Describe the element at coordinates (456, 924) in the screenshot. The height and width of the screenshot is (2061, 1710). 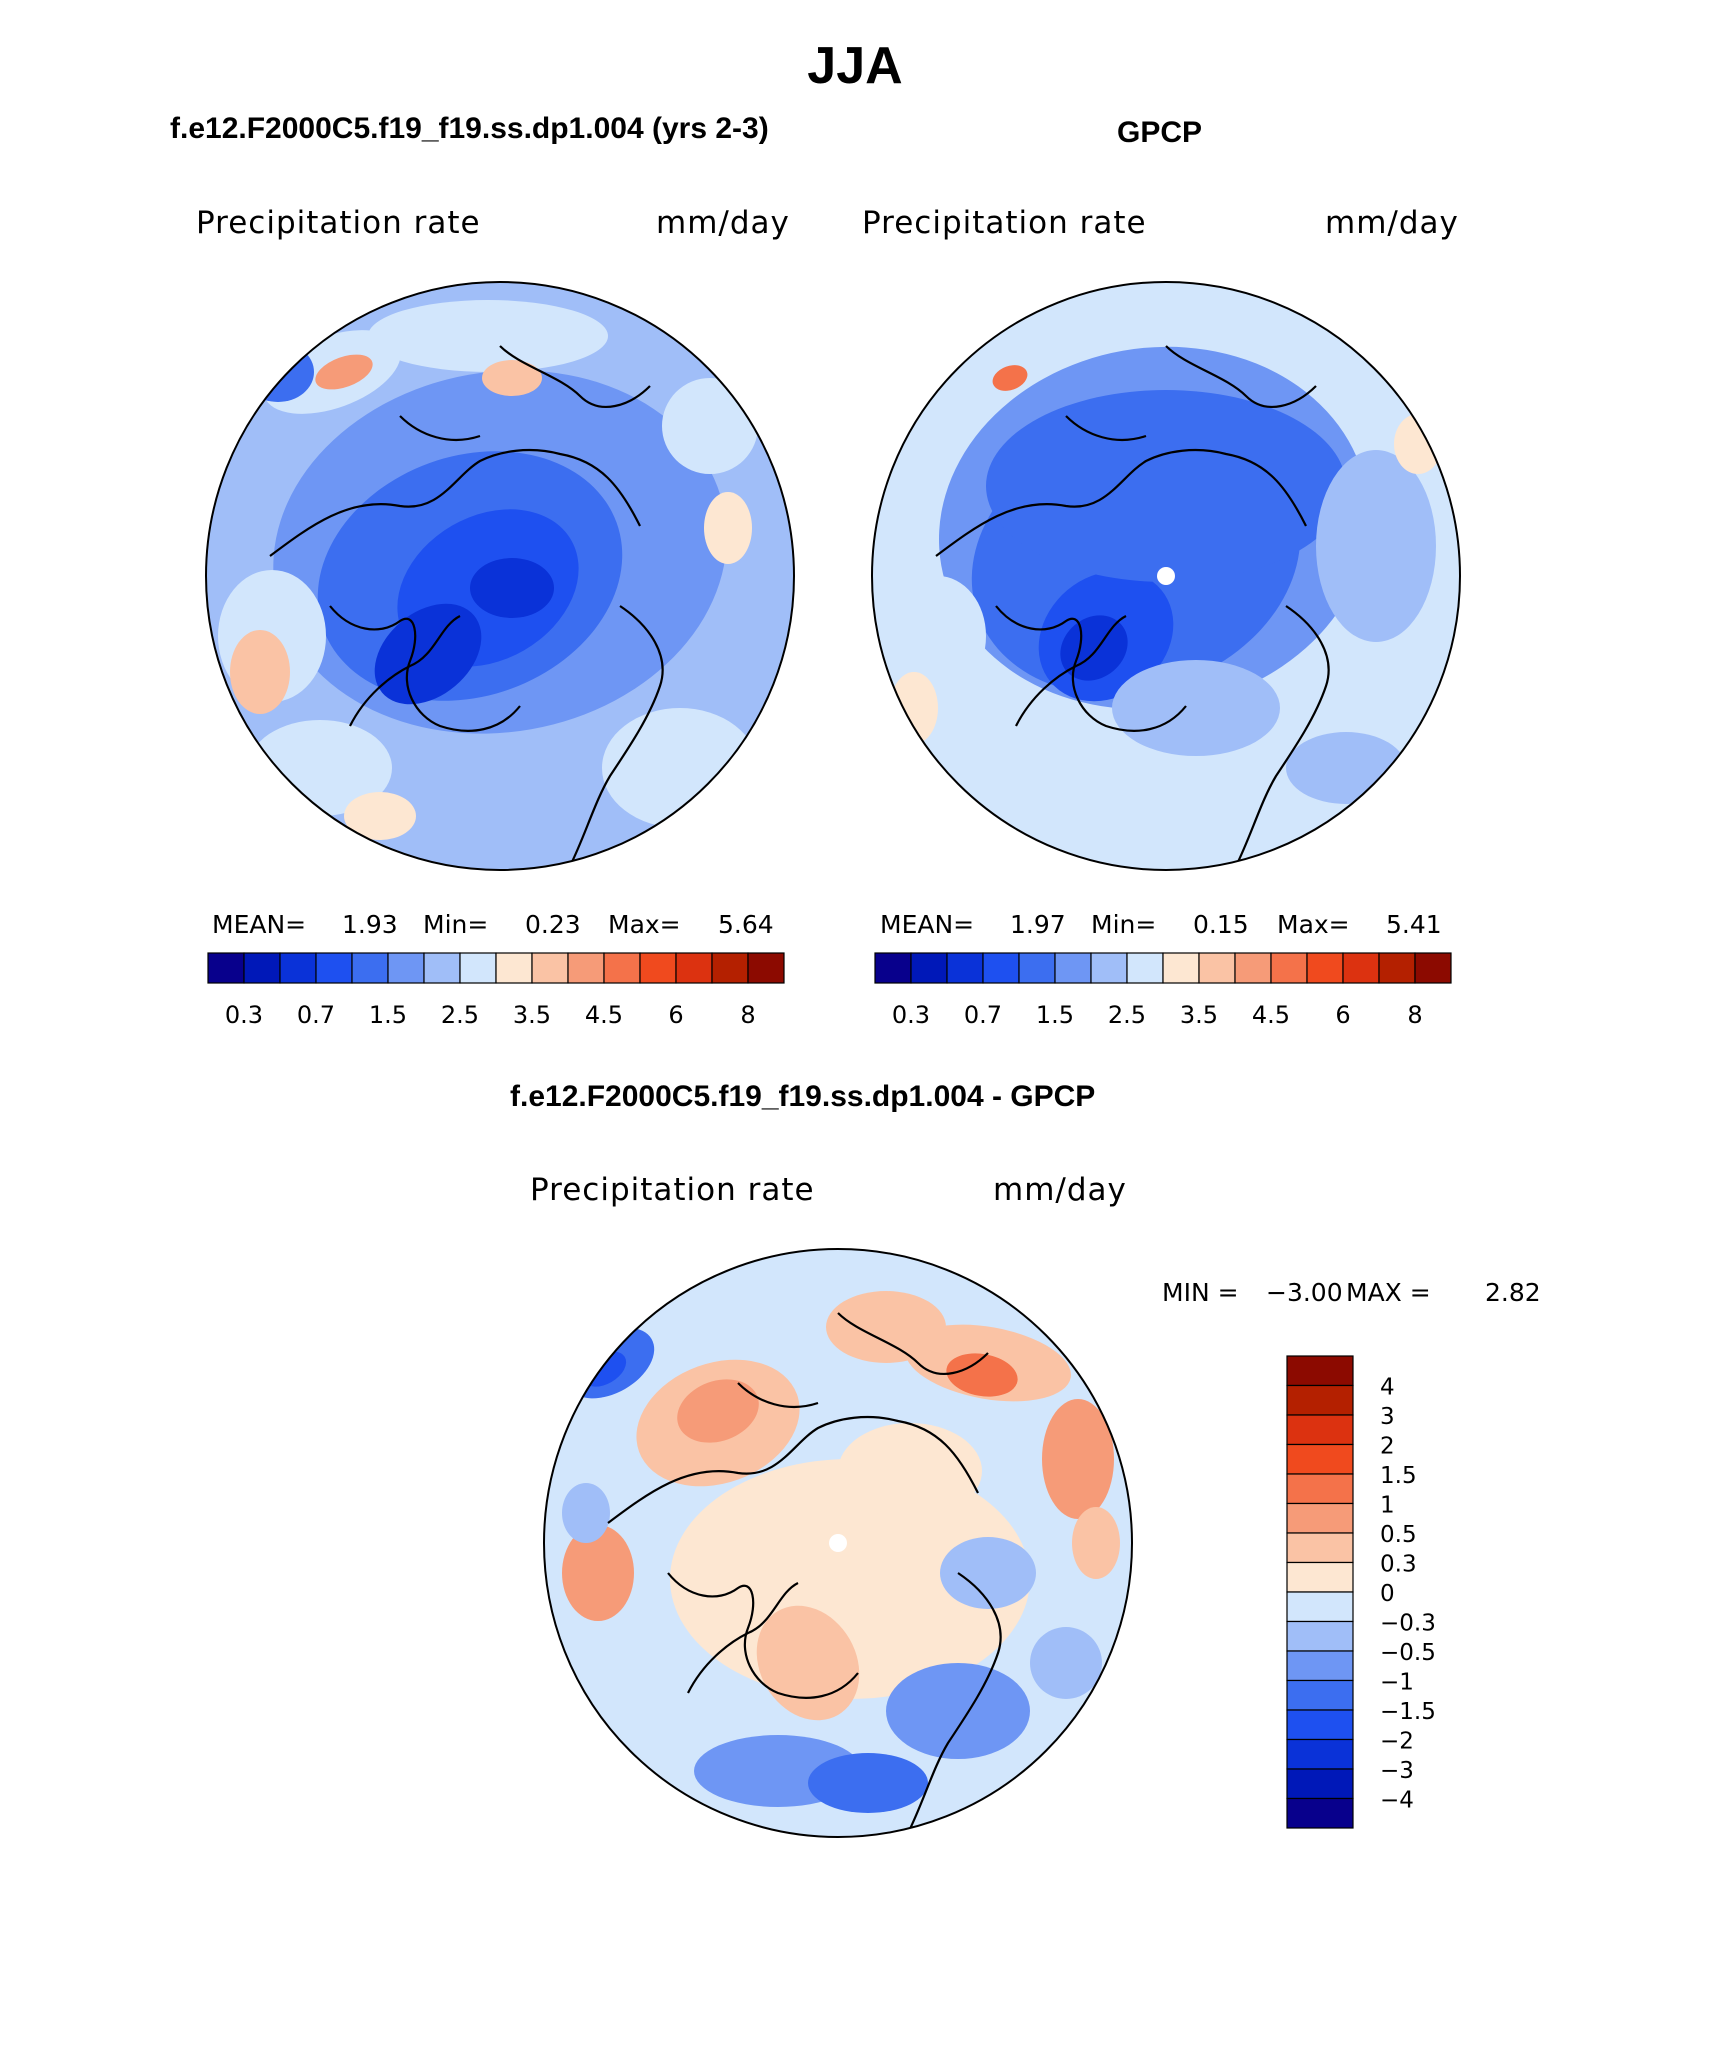
I see `panel1-min-label: Min=` at that location.